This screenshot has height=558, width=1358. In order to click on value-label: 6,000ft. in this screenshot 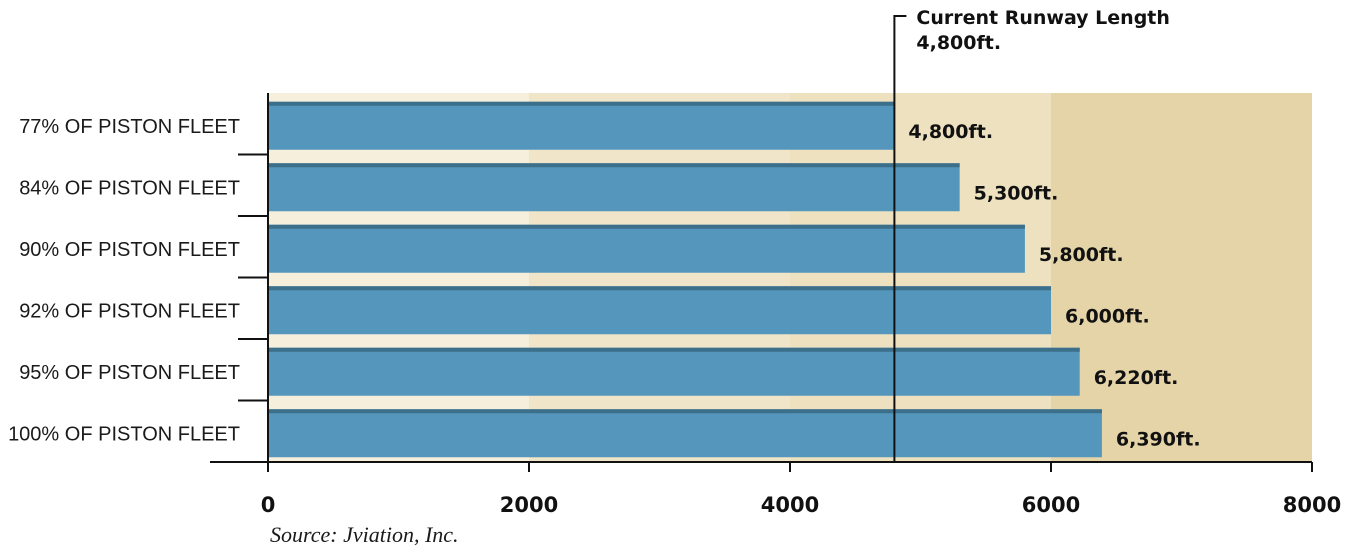, I will do `click(1107, 316)`.